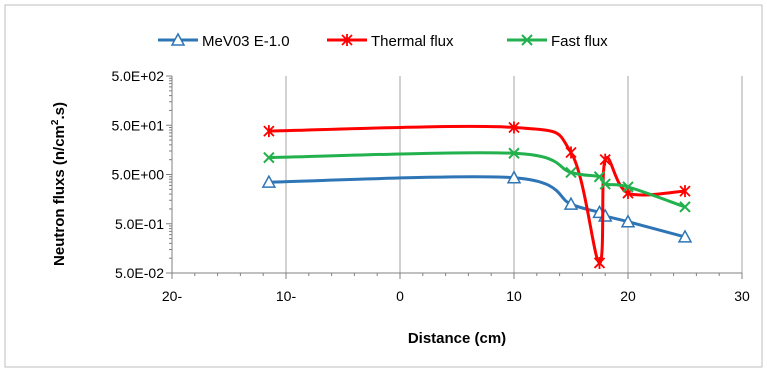 The image size is (767, 377). What do you see at coordinates (139, 224) in the screenshot?
I see `y-tick-label: 5.0E-01` at bounding box center [139, 224].